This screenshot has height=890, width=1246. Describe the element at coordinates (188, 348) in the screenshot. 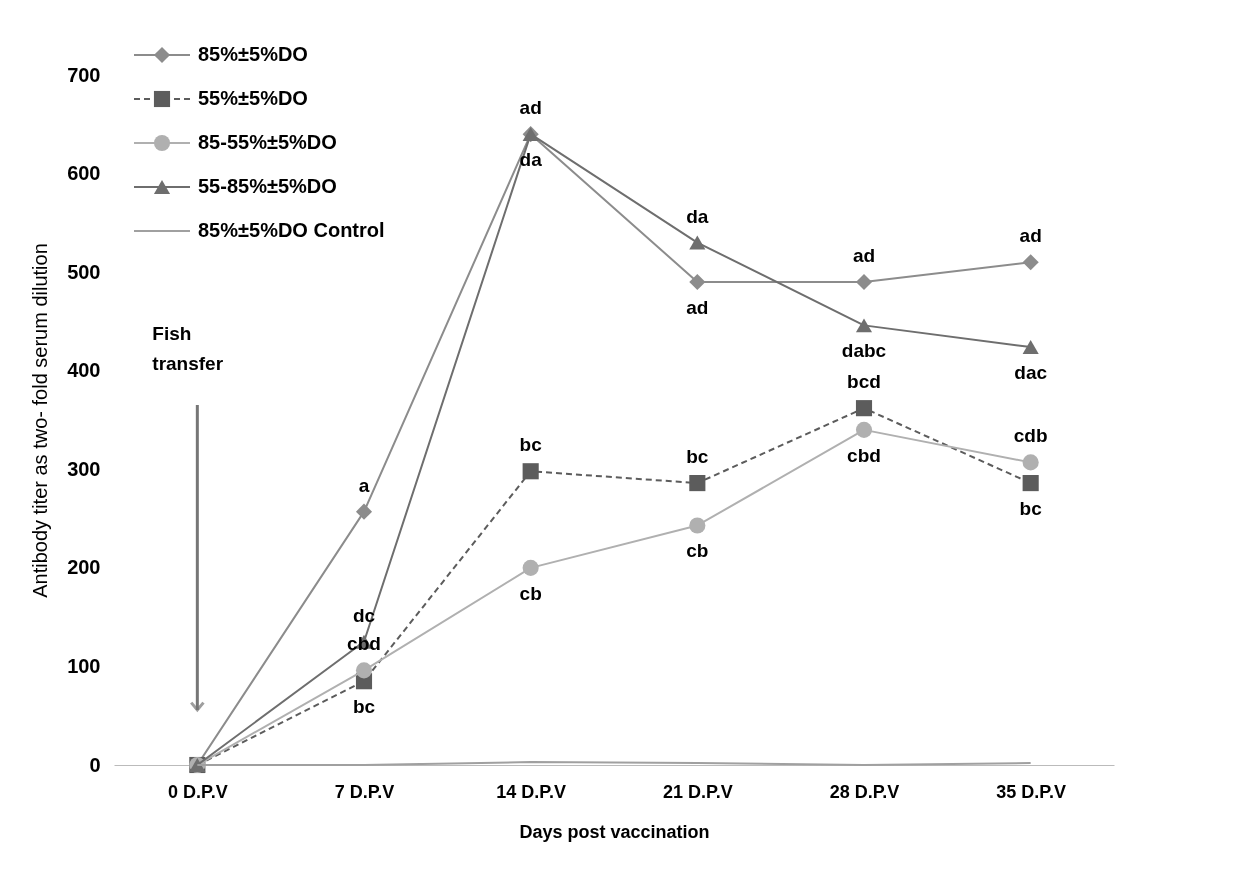

I see `annotation: Fish transfer` at that location.